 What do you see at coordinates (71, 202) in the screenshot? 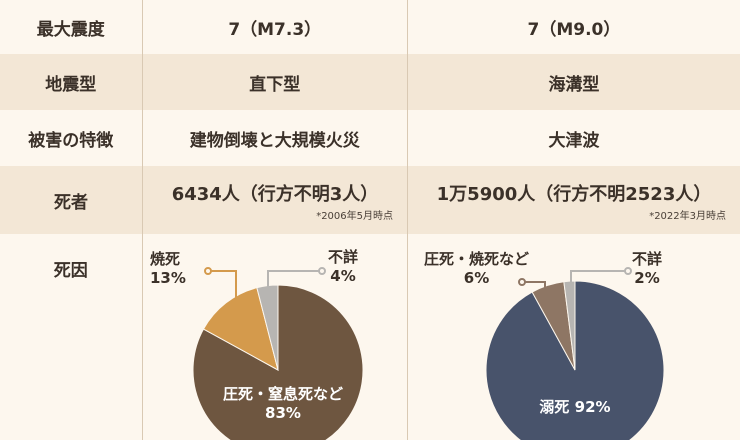
I see `row-label-deaths: 死者` at bounding box center [71, 202].